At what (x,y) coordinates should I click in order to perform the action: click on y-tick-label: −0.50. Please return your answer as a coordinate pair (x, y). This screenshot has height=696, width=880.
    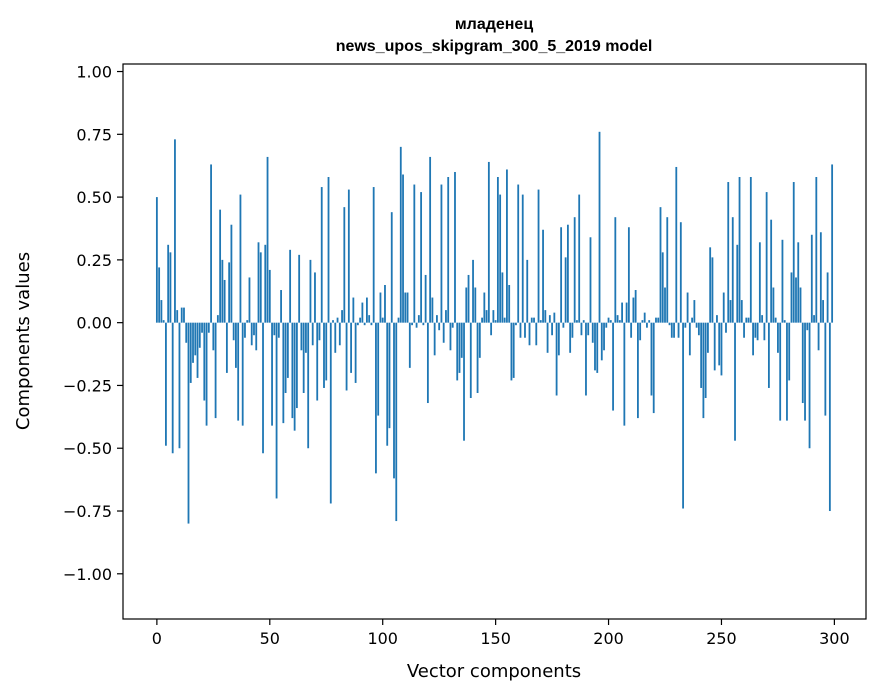
    Looking at the image, I should click on (87, 448).